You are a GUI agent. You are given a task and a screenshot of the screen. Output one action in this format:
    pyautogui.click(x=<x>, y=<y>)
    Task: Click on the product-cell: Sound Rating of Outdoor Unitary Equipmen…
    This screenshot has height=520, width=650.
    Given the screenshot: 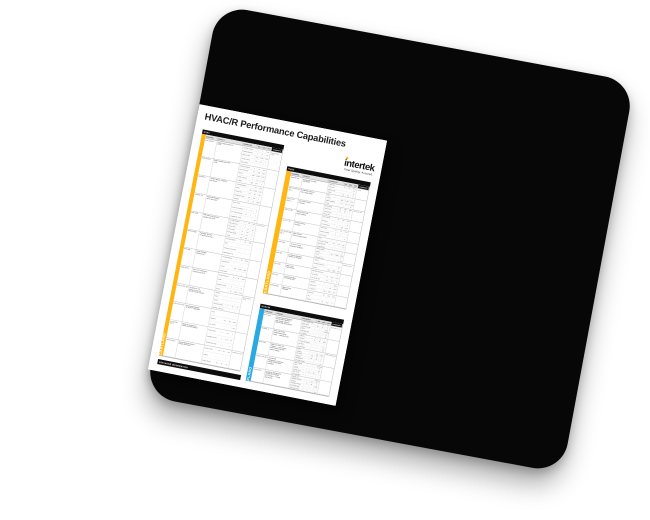 What is the action you would take?
    pyautogui.click(x=189, y=351)
    